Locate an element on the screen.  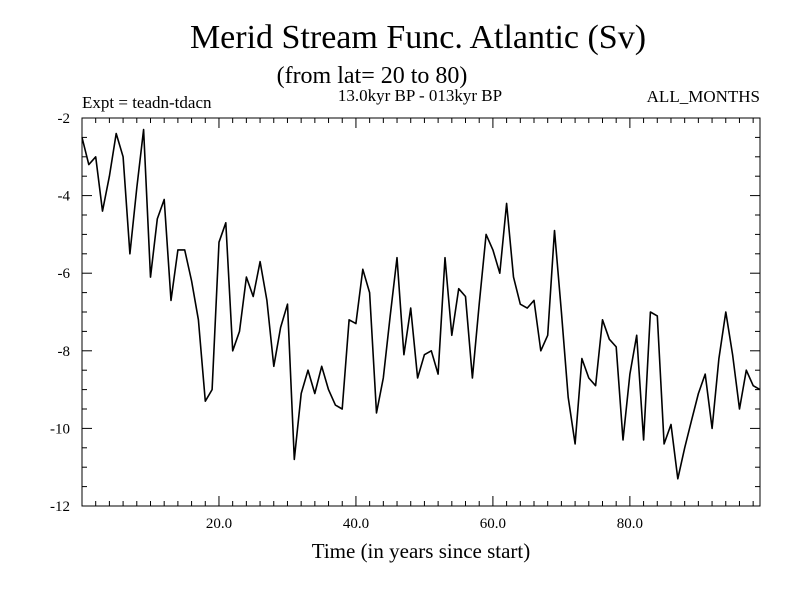
season-label: ALL_MONTHS is located at coordinates (703, 96).